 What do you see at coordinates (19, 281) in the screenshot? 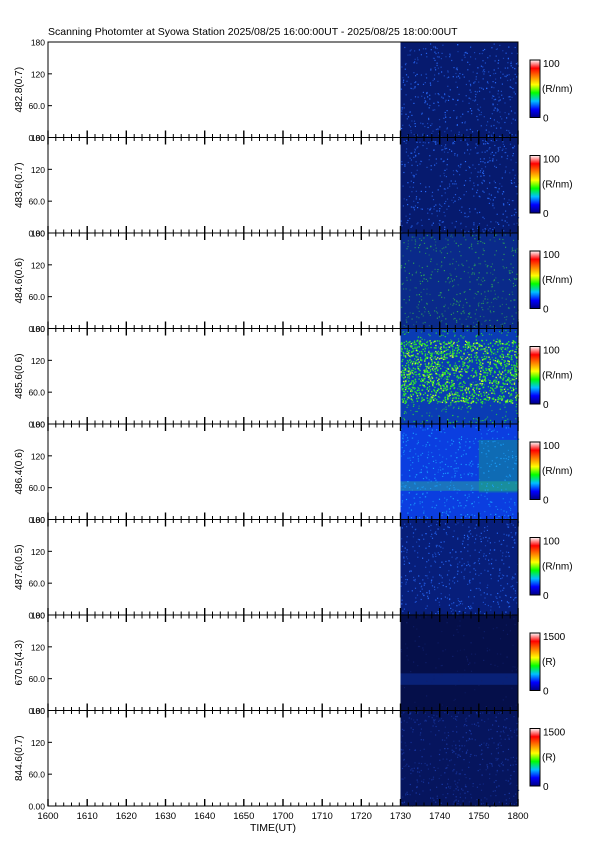
I see `y-axis-label: 484.6(0.6)` at bounding box center [19, 281].